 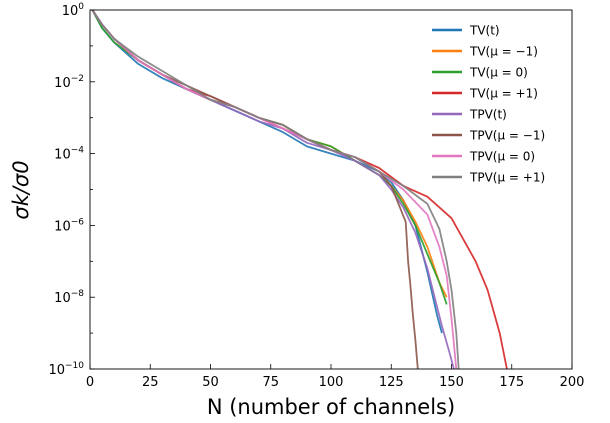 I want to click on legend-label: TPV(μ = −1), so click(x=507, y=136).